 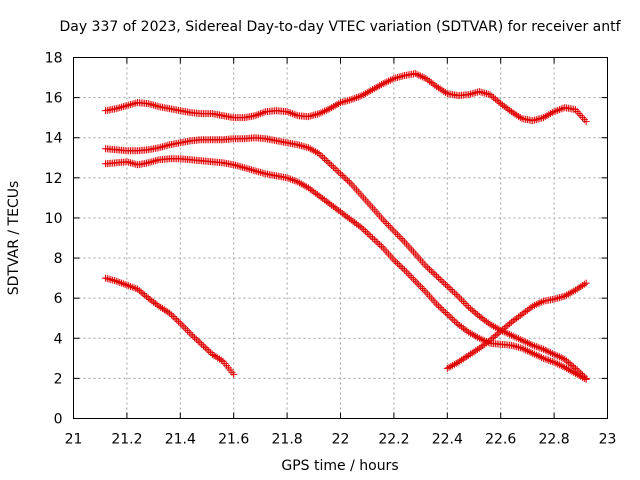 I want to click on x-tick-label: 22.4, so click(x=447, y=440).